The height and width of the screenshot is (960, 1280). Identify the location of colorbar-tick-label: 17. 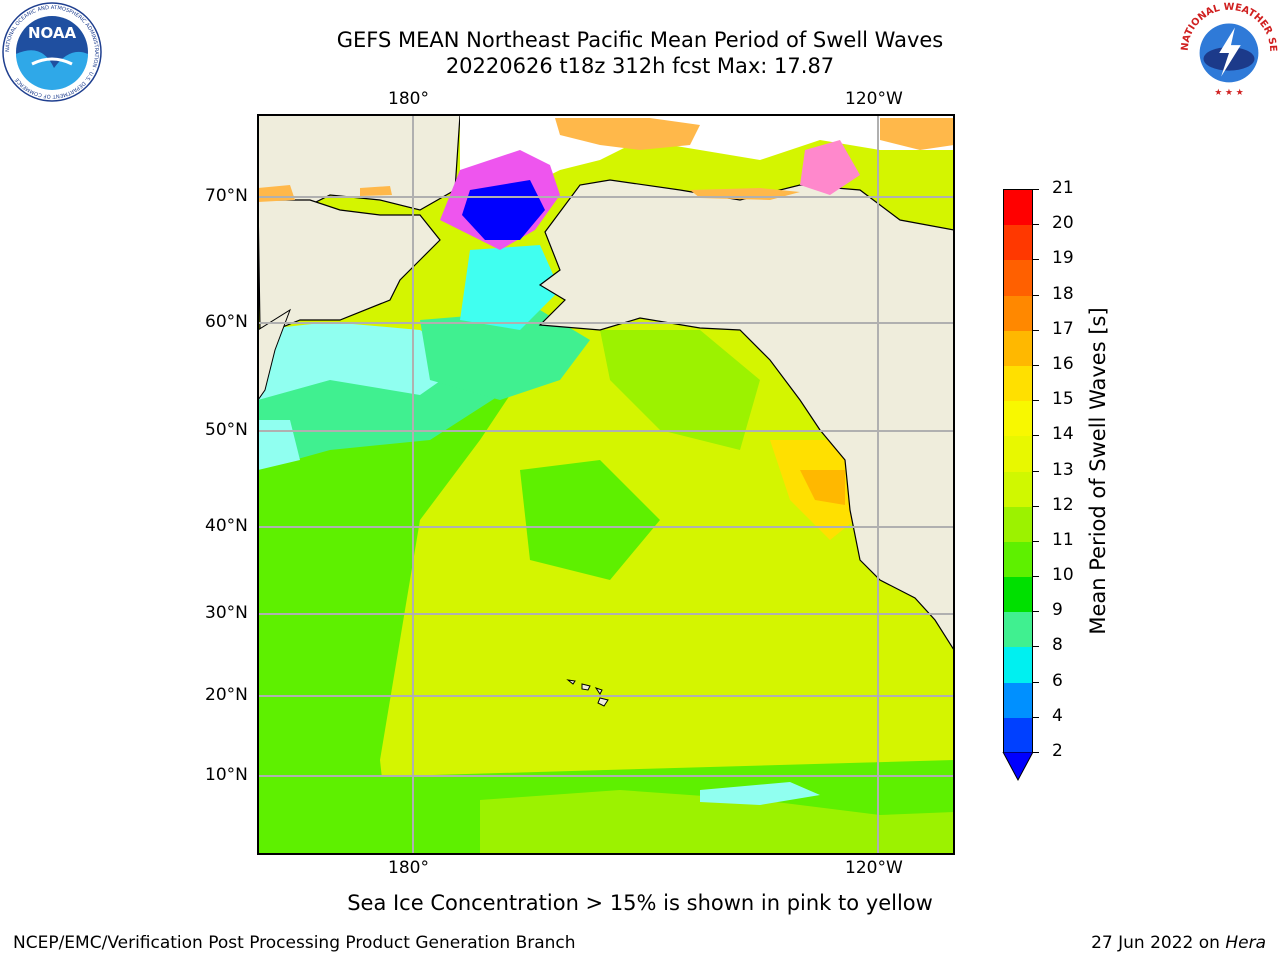
(1063, 328).